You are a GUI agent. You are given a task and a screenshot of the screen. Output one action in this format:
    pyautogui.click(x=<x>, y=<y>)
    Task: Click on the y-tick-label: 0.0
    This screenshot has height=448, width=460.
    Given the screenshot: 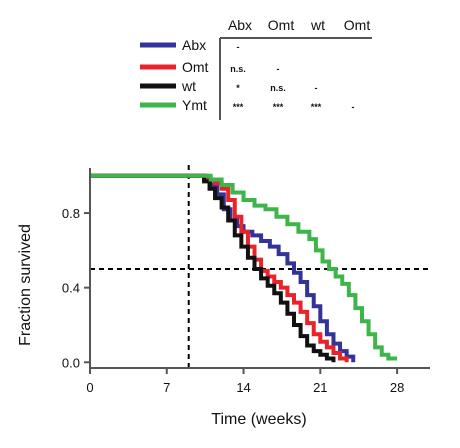 What is the action you would take?
    pyautogui.click(x=71, y=362)
    